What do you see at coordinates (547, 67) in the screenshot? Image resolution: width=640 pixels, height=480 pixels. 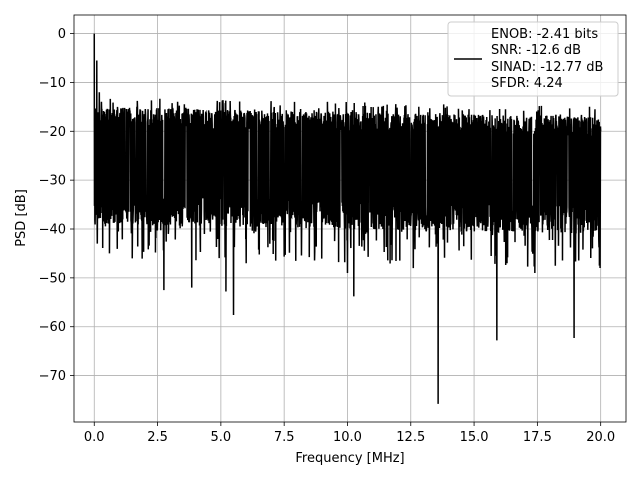 I see `legend-entry-sinad: SINAD: -12.77 dB` at bounding box center [547, 67].